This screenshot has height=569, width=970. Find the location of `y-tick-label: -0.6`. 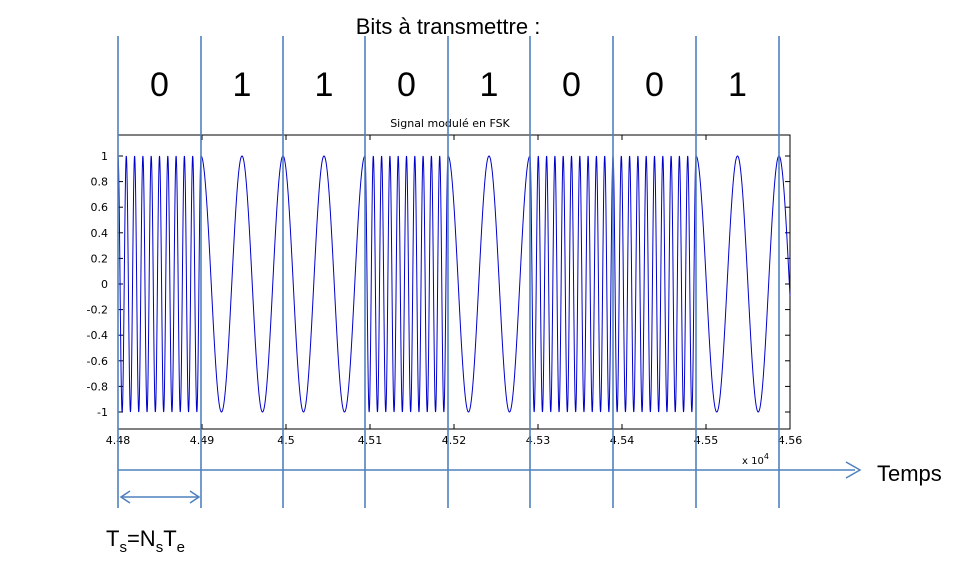

y-tick-label: -0.6 is located at coordinates (97, 361).